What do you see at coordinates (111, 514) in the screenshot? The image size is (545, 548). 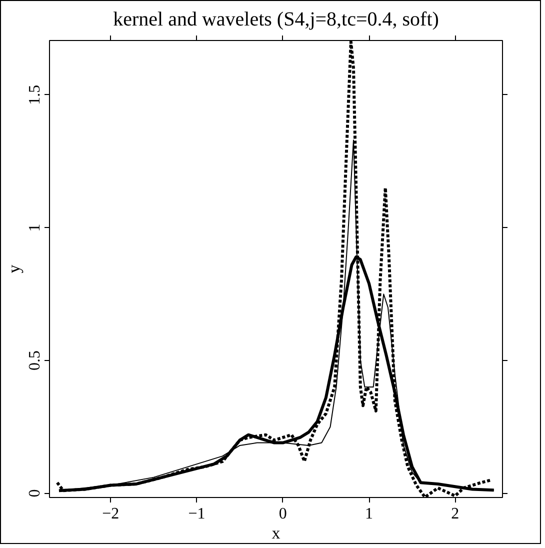 I see `x-tick-label: −2` at bounding box center [111, 514].